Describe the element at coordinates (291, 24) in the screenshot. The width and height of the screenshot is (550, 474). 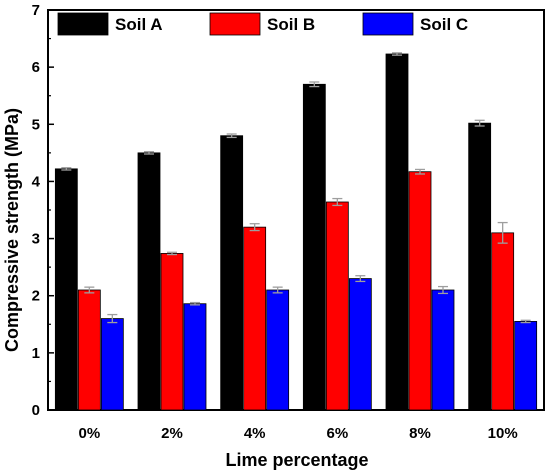
I see `legend-label: Soil B` at that location.